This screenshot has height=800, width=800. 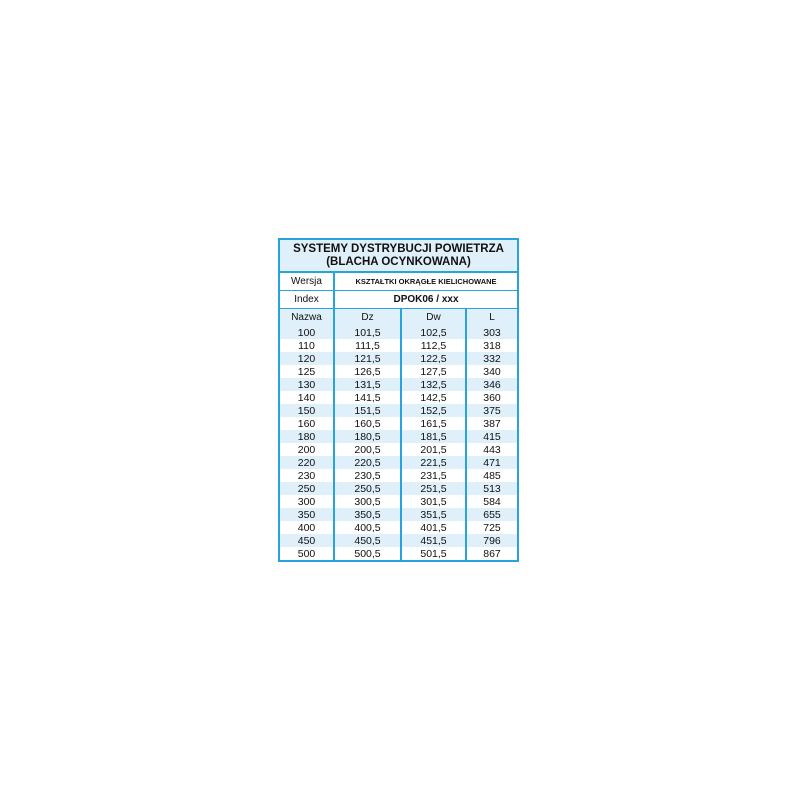 What do you see at coordinates (491, 371) in the screenshot?
I see `cell-l: 340` at bounding box center [491, 371].